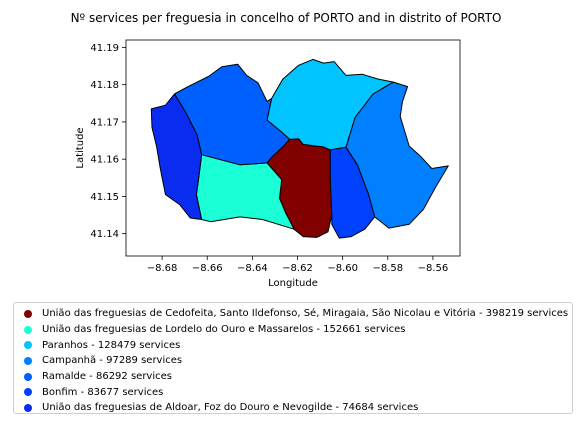 This screenshot has width=585, height=429. What do you see at coordinates (298, 345) in the screenshot?
I see `legend-item: Paranhos - 128479 services` at bounding box center [298, 345].